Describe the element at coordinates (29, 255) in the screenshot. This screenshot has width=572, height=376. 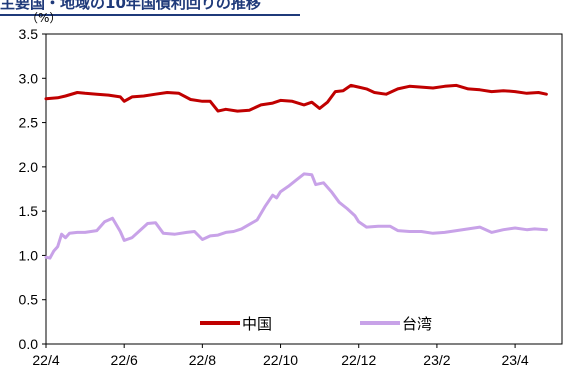
I see `y-tick-label: 1.0` at that location.